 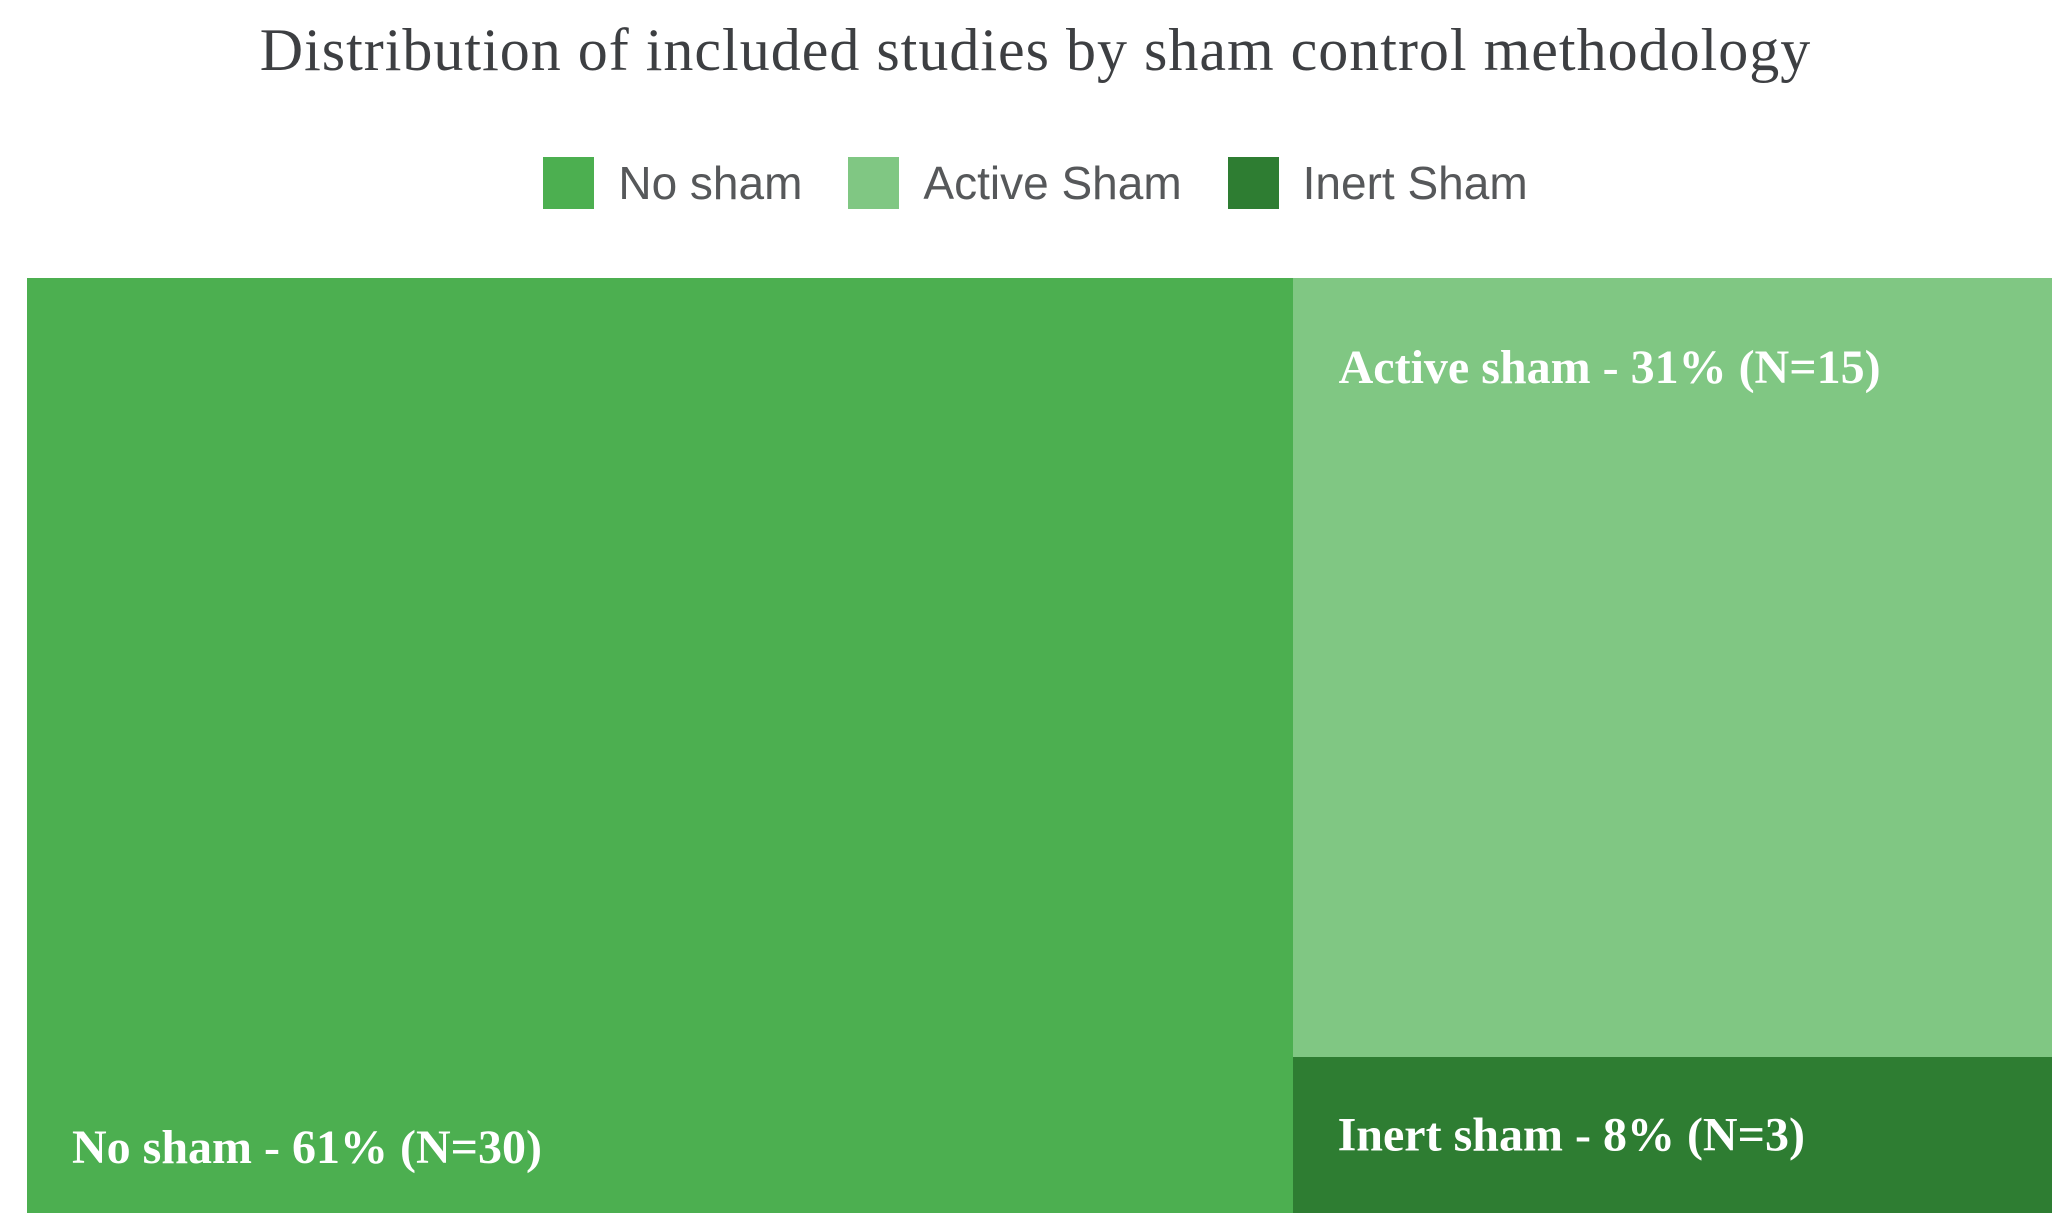 What do you see at coordinates (569, 183) in the screenshot?
I see `legend-swatch-no-sham` at bounding box center [569, 183].